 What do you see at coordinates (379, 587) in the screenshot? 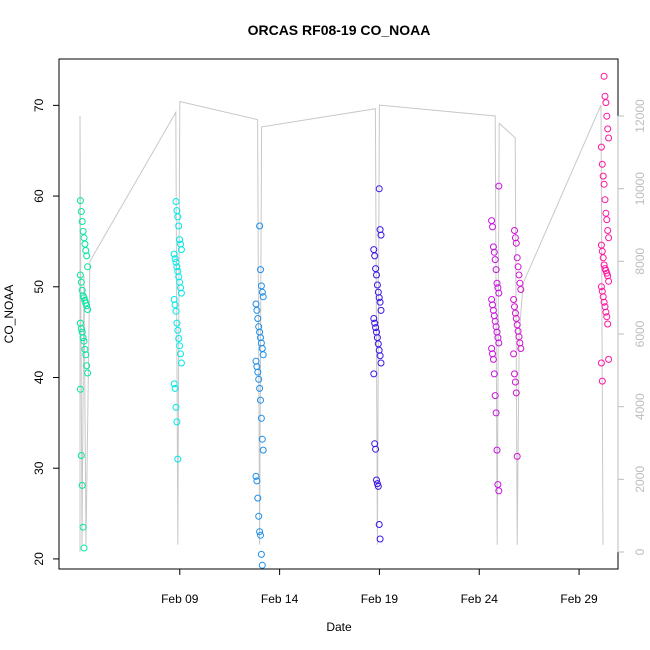
I see `x-axis: Feb 09 Feb 14 Feb 19 Feb 24 Feb 29` at bounding box center [379, 587].